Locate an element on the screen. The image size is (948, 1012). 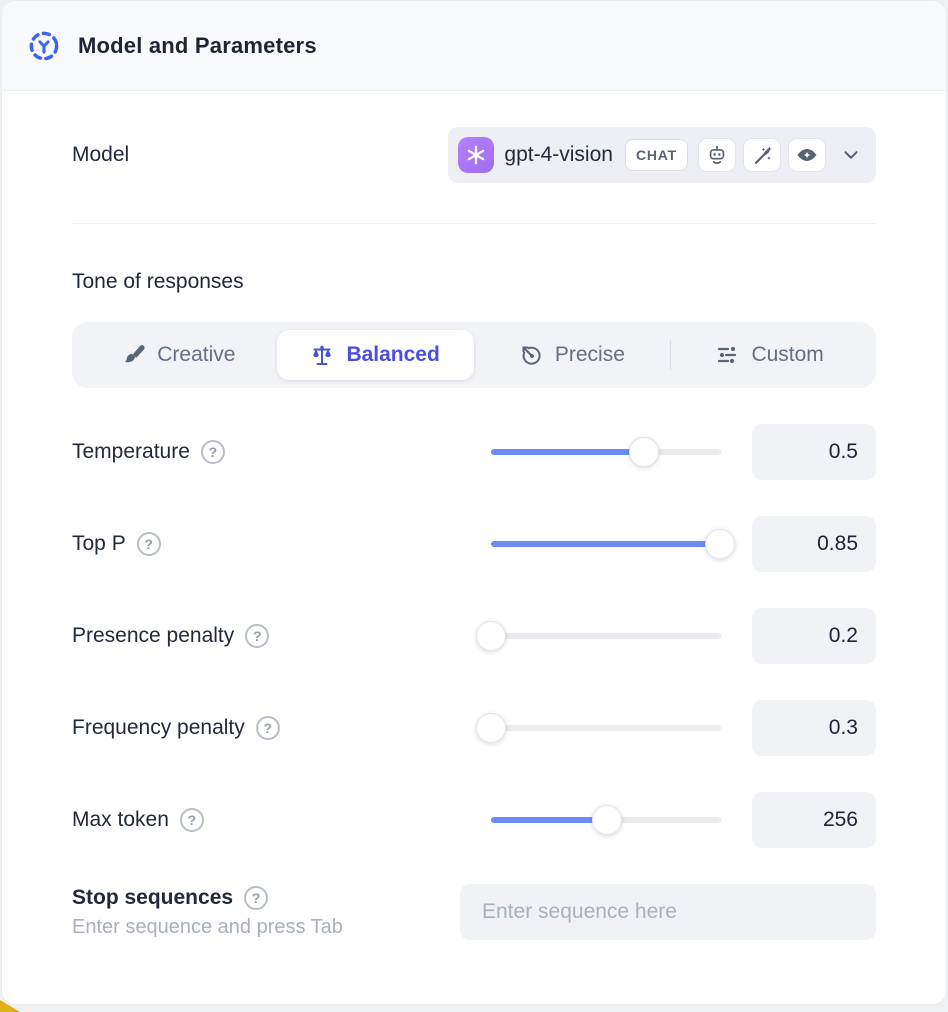
sliders-icon is located at coordinates (727, 355).